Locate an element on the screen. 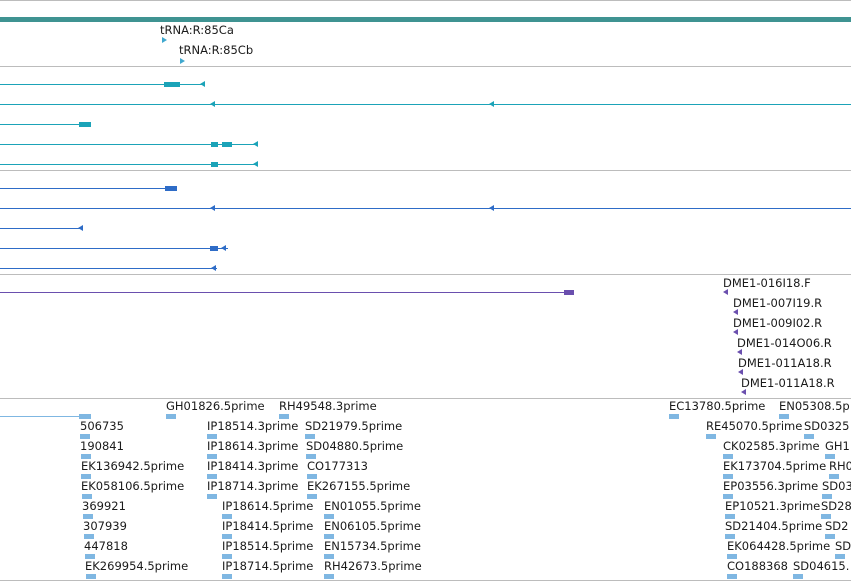 The image size is (851, 582). est-label: IP18614.5prime is located at coordinates (268, 506).